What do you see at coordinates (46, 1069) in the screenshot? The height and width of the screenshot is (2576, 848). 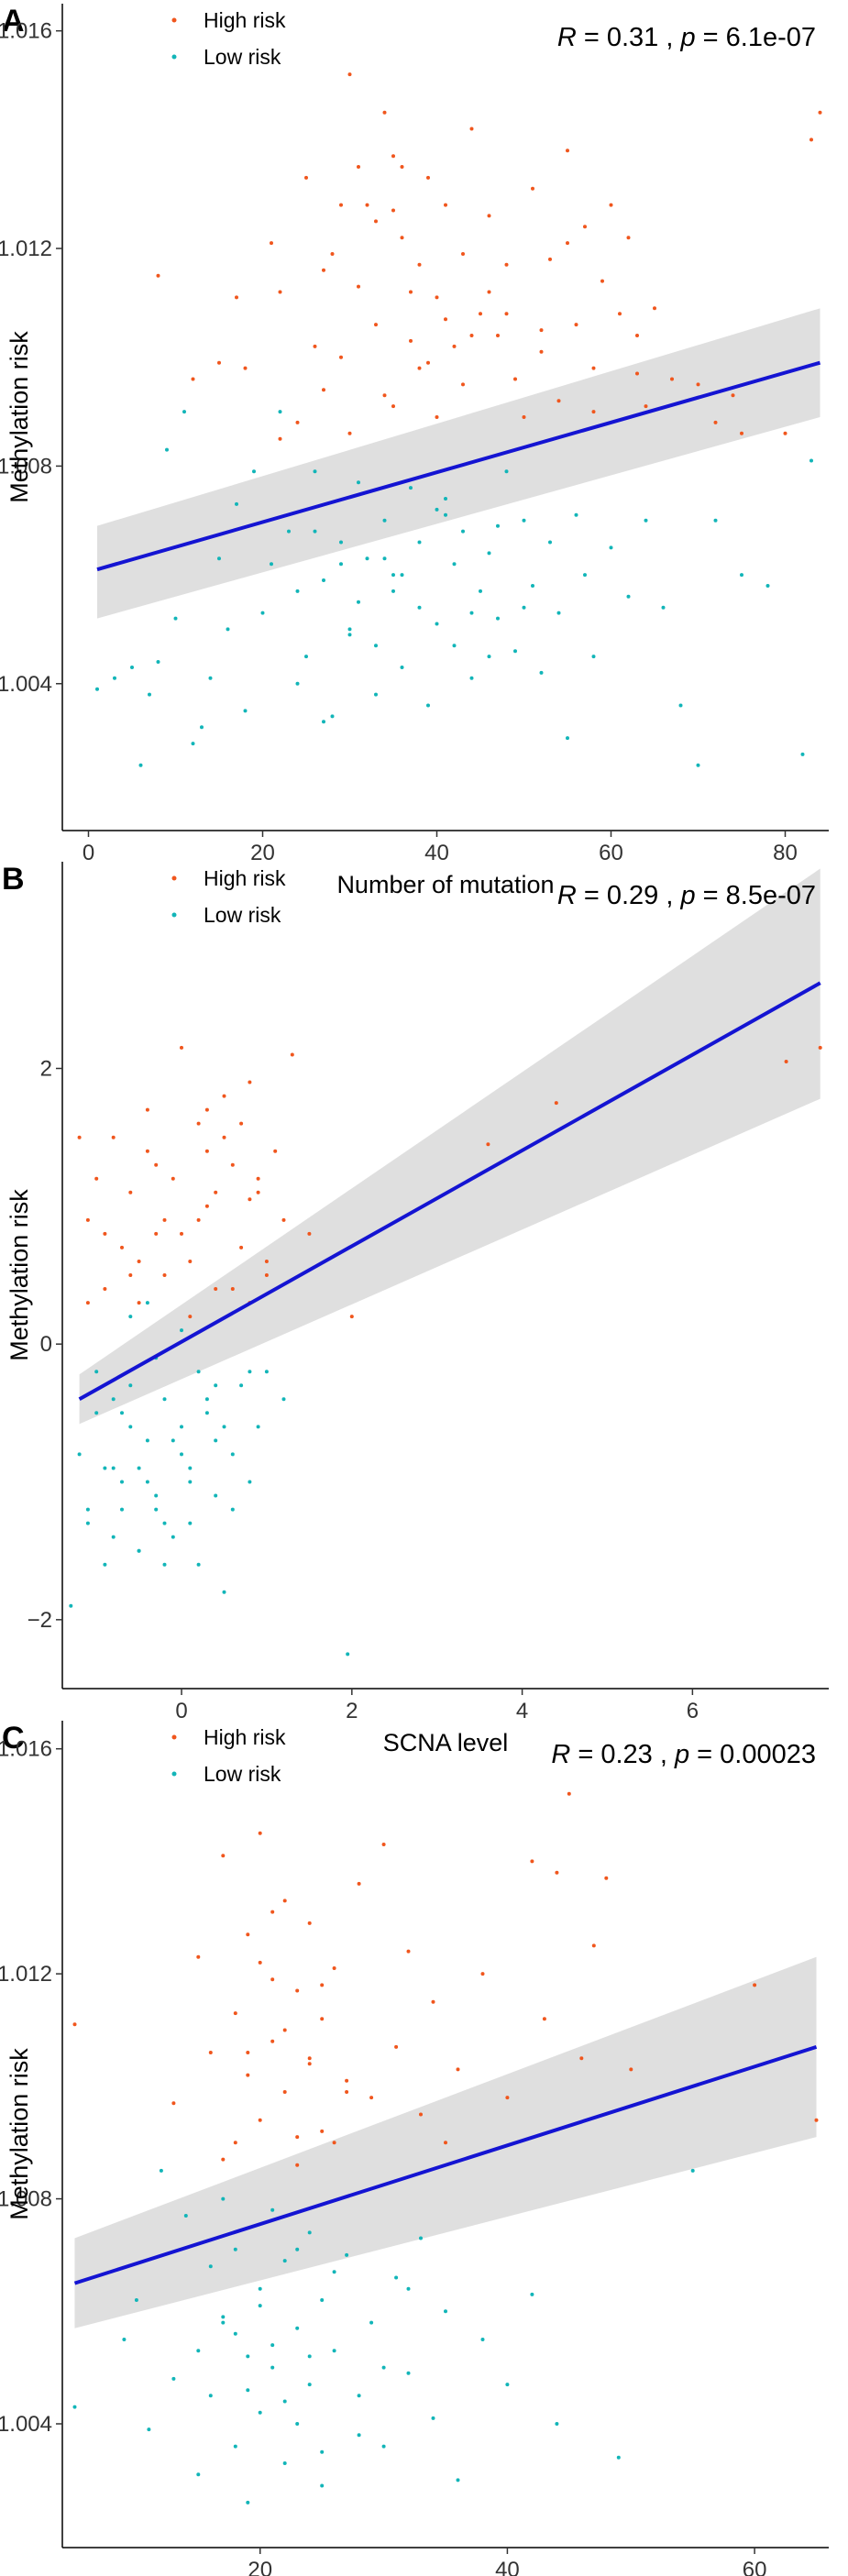 I see `y-tick-label: 2` at bounding box center [46, 1069].